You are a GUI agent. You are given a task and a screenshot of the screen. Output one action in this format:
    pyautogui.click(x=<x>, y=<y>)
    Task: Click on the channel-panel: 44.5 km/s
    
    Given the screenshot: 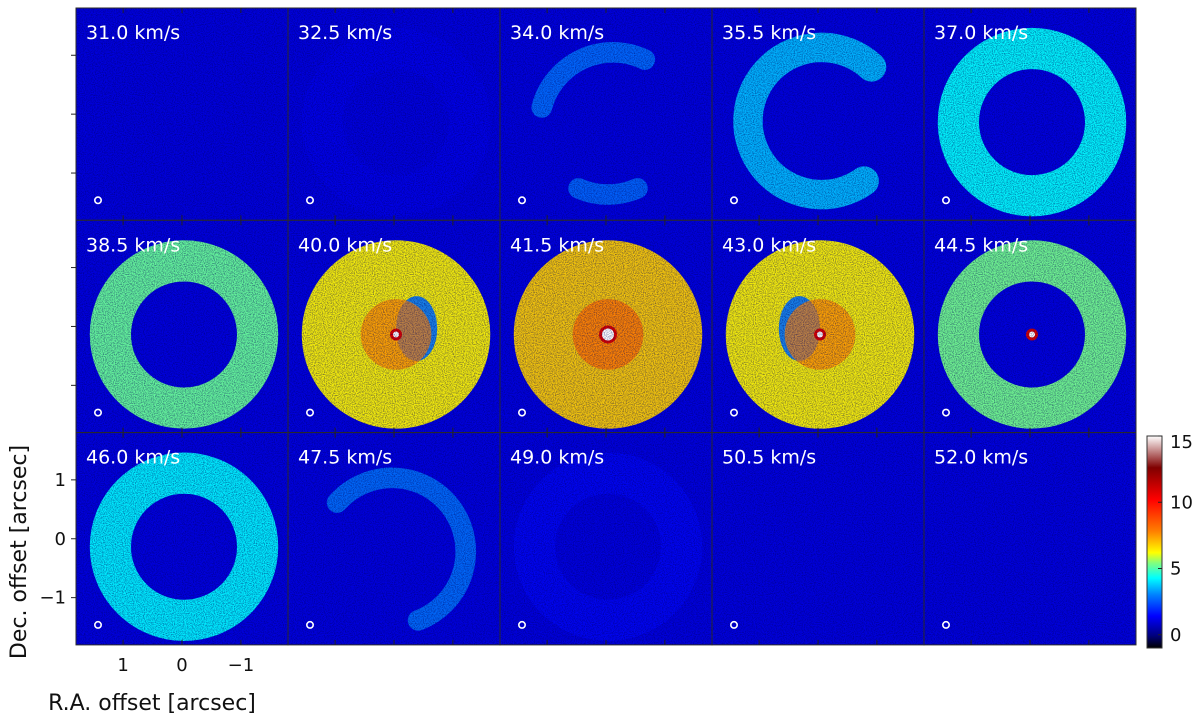 What is the action you would take?
    pyautogui.click(x=1030, y=326)
    